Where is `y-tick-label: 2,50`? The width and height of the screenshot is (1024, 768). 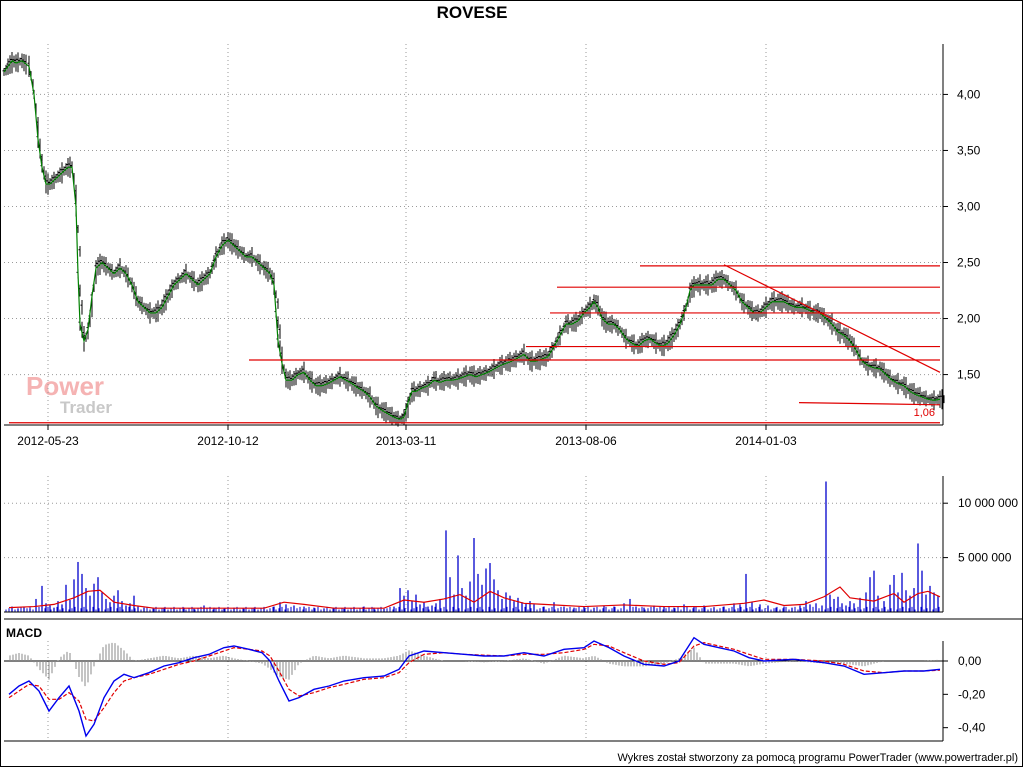
y-tick-label: 2,50 is located at coordinates (969, 263).